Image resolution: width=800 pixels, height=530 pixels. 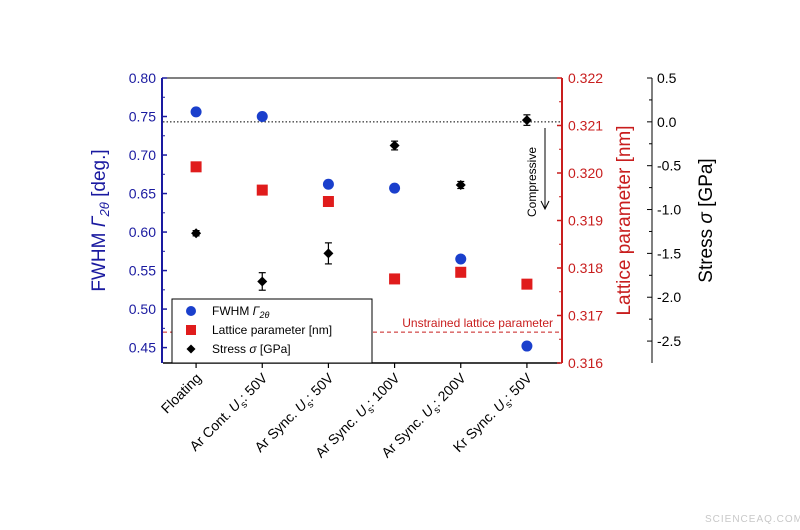 I want to click on middle-axis-tick-label: 0.320, so click(x=585, y=173).